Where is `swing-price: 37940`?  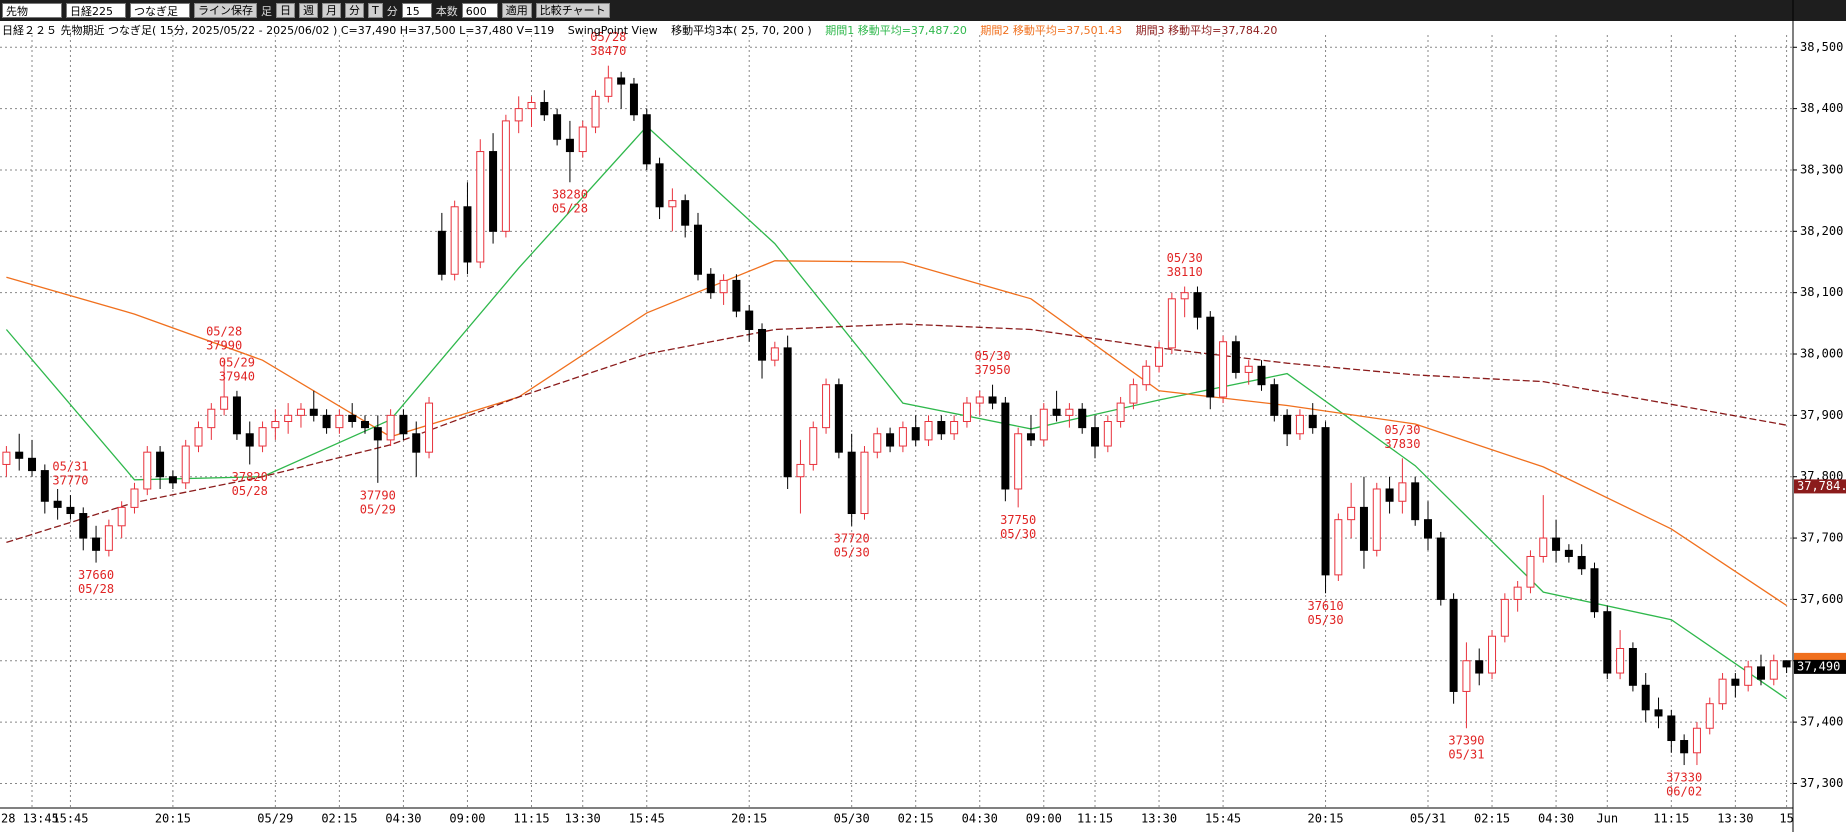 swing-price: 37940 is located at coordinates (237, 376).